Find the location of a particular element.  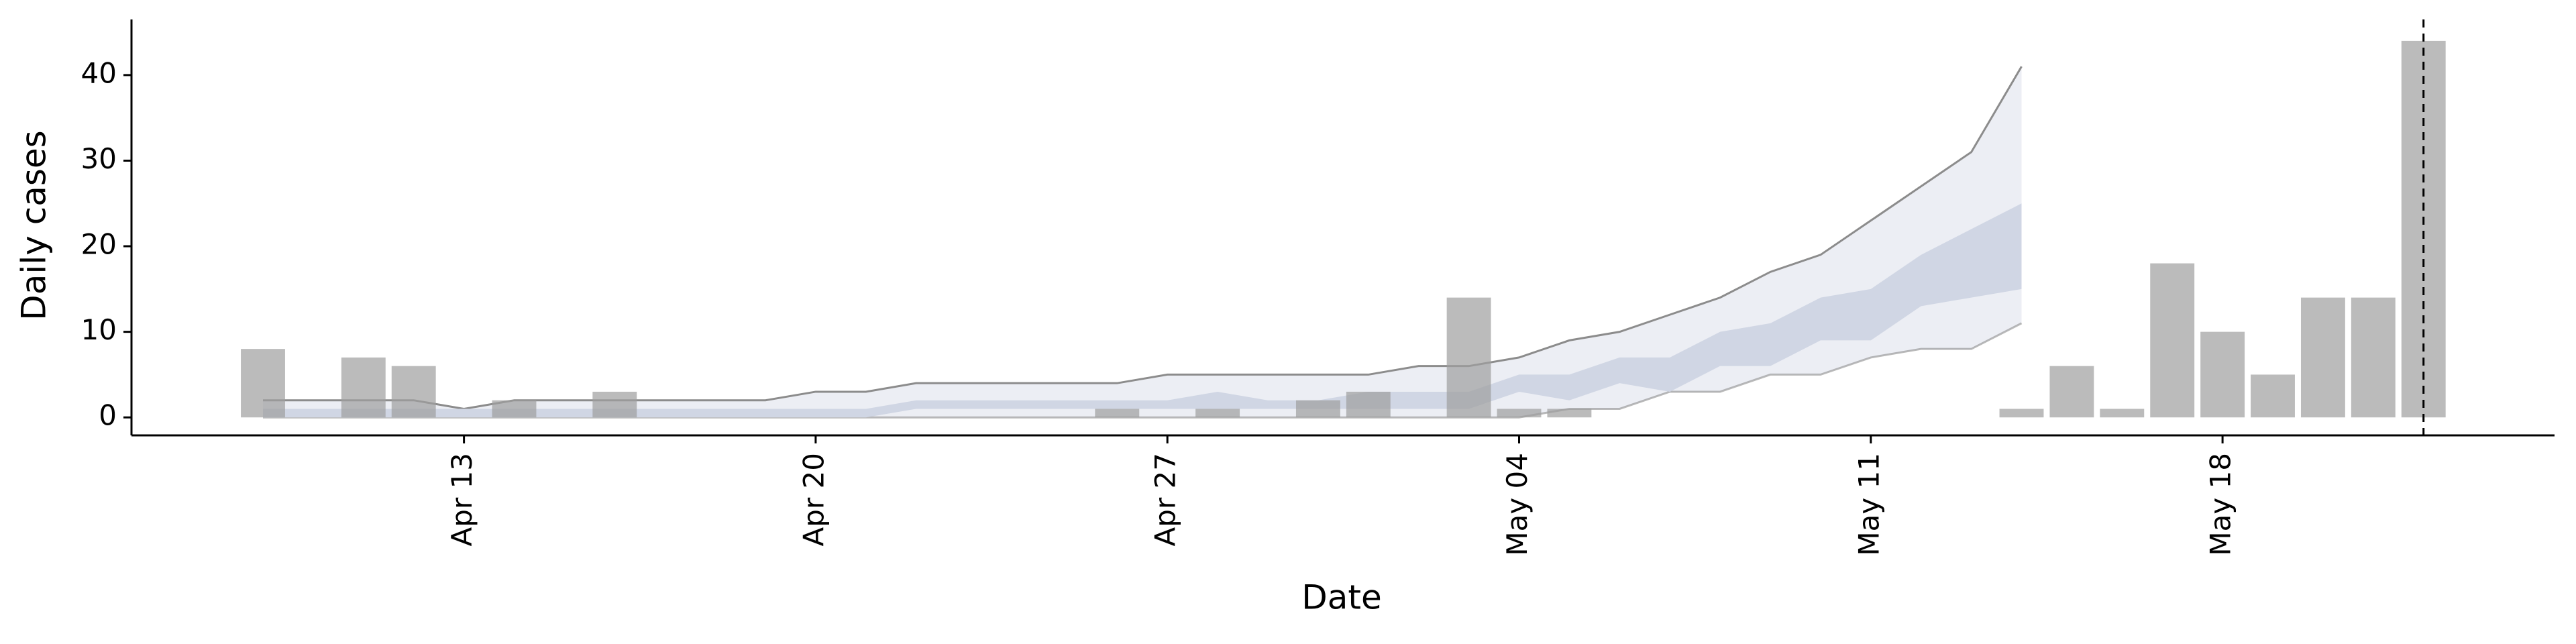

x-tick-label: May 11 is located at coordinates (1868, 504).